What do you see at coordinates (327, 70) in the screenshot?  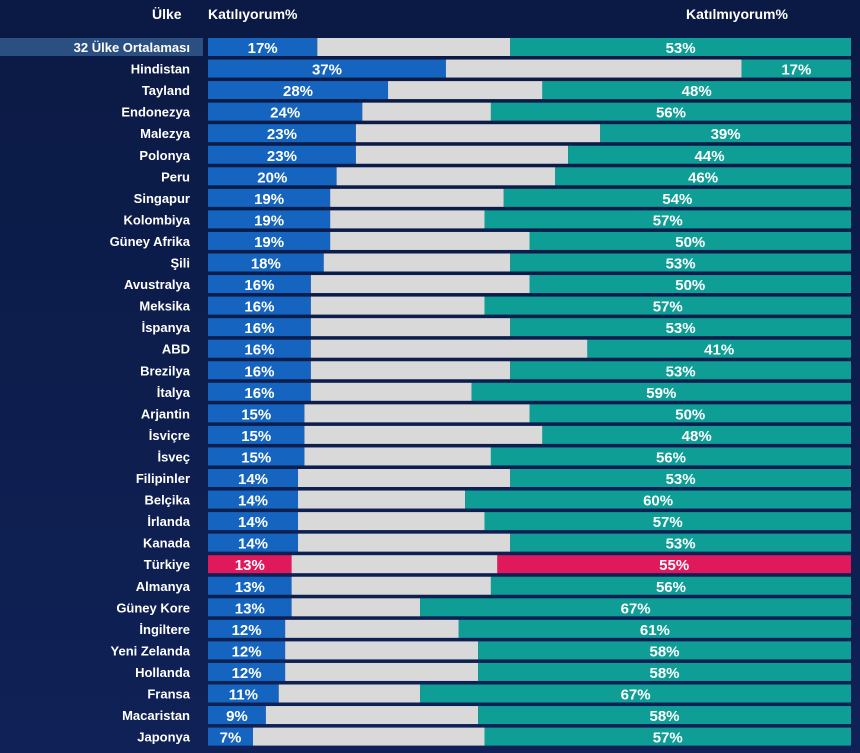 I see `value-agree-hindistan: 37%` at bounding box center [327, 70].